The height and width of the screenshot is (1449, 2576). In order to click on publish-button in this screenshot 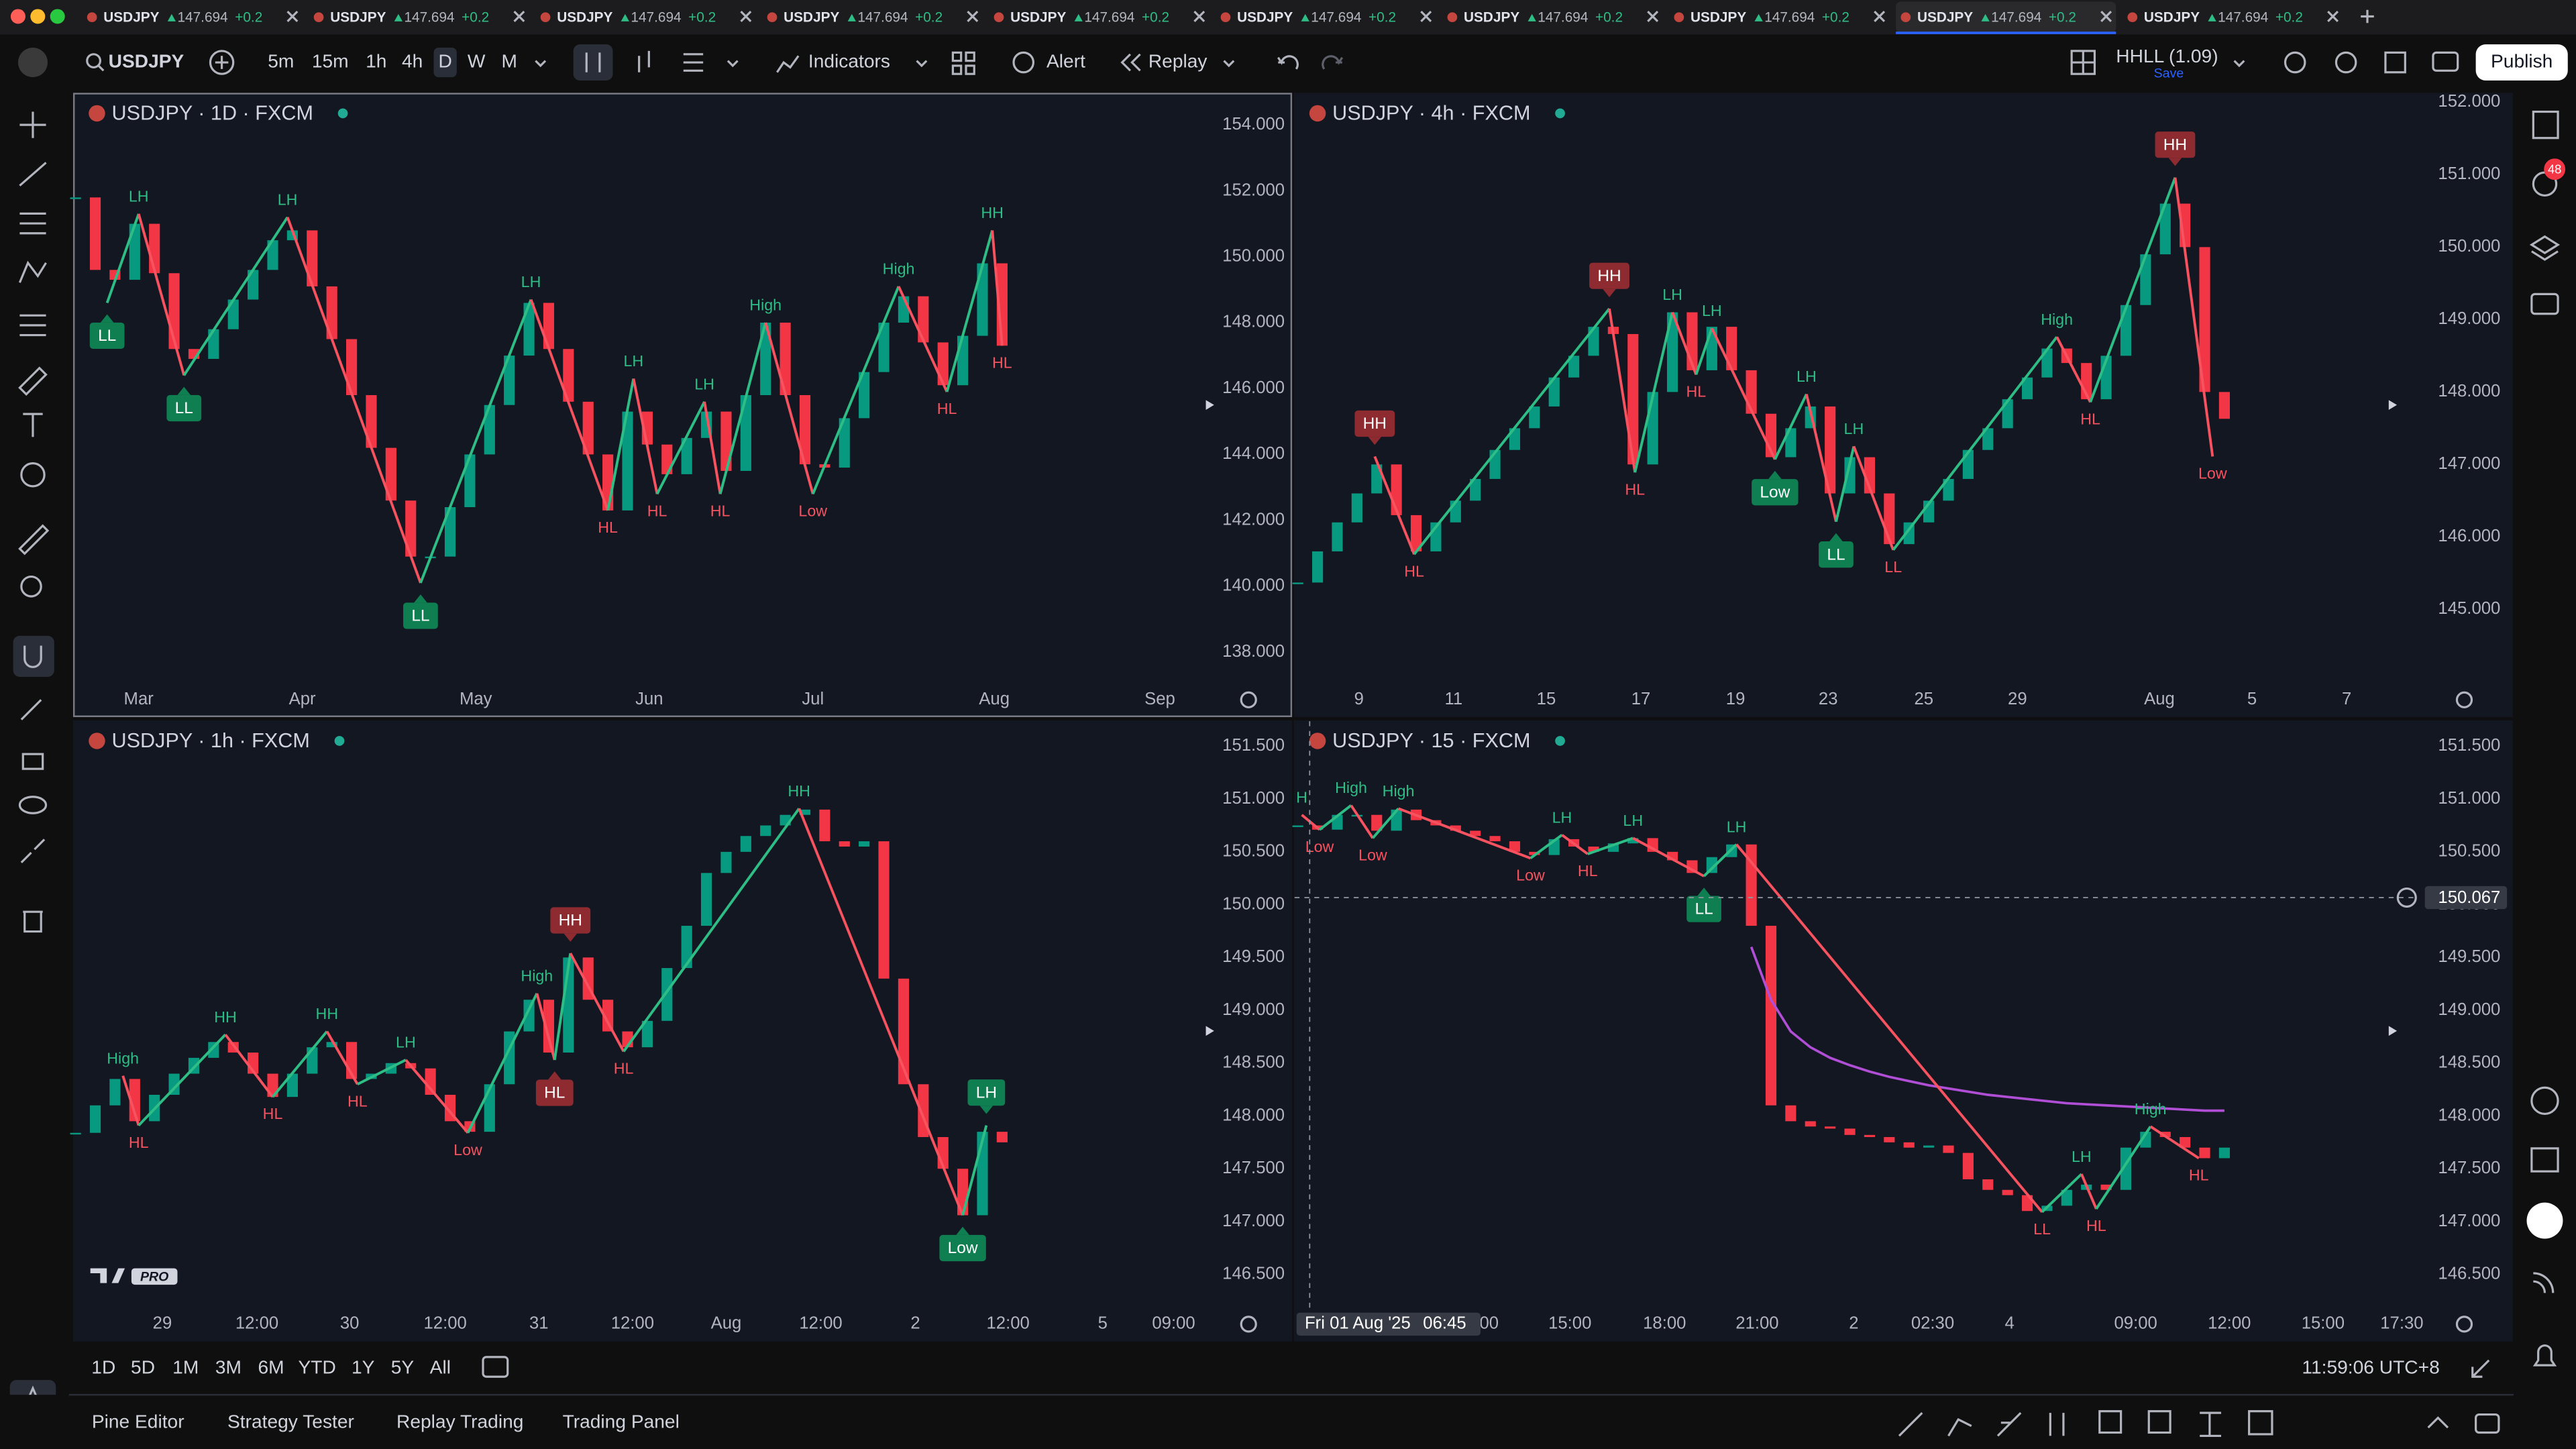, I will do `click(2521, 62)`.